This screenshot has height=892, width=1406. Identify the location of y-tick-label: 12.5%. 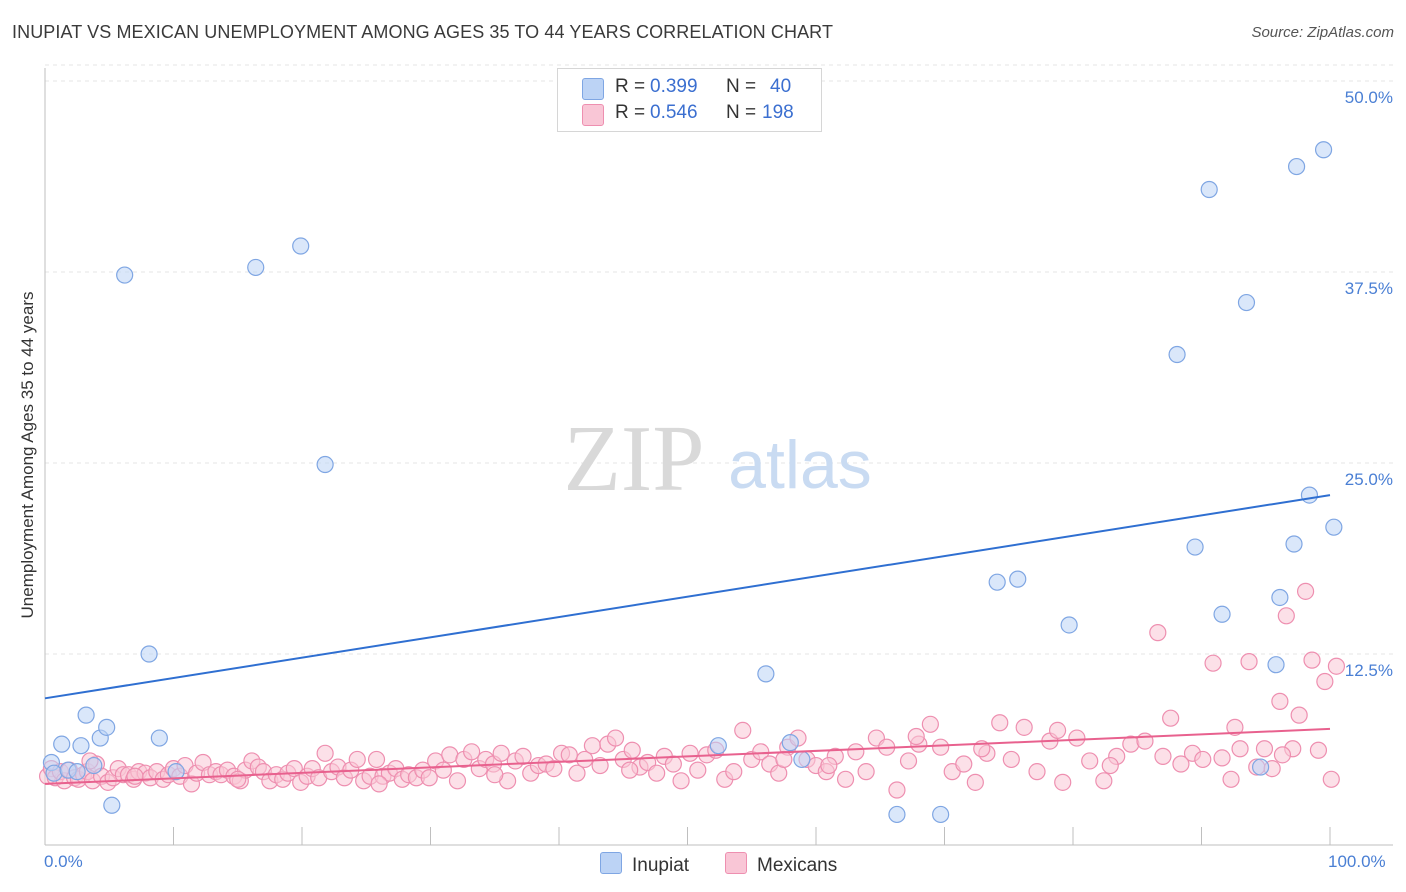
(1368, 670).